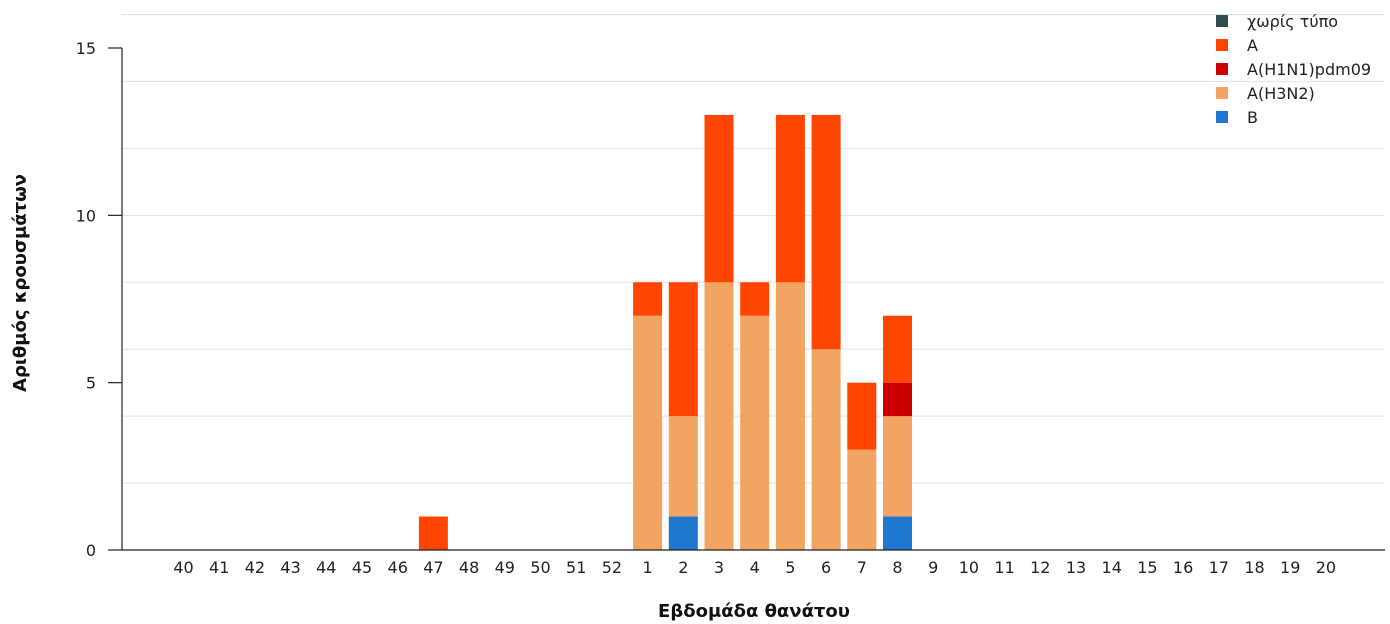  What do you see at coordinates (255, 567) in the screenshot?
I see `x-tick-label: 42` at bounding box center [255, 567].